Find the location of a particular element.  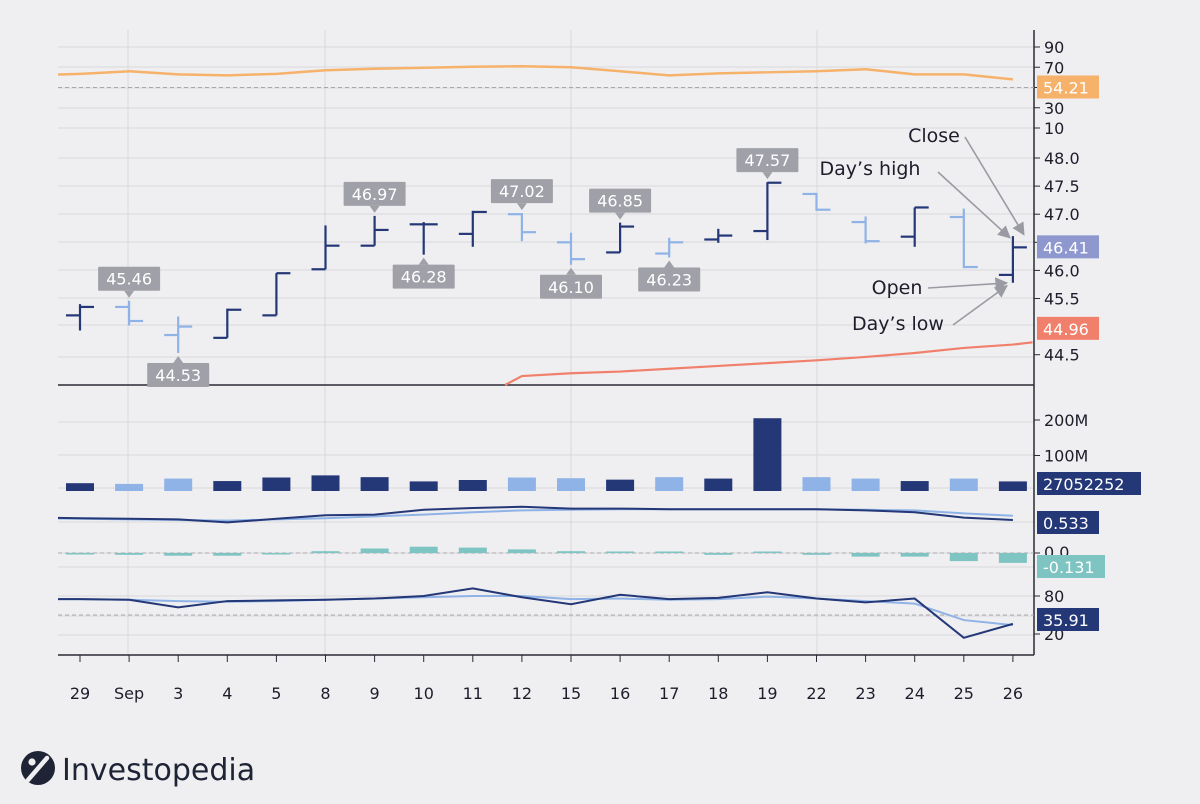

x-tick-label: 3 is located at coordinates (178, 693).